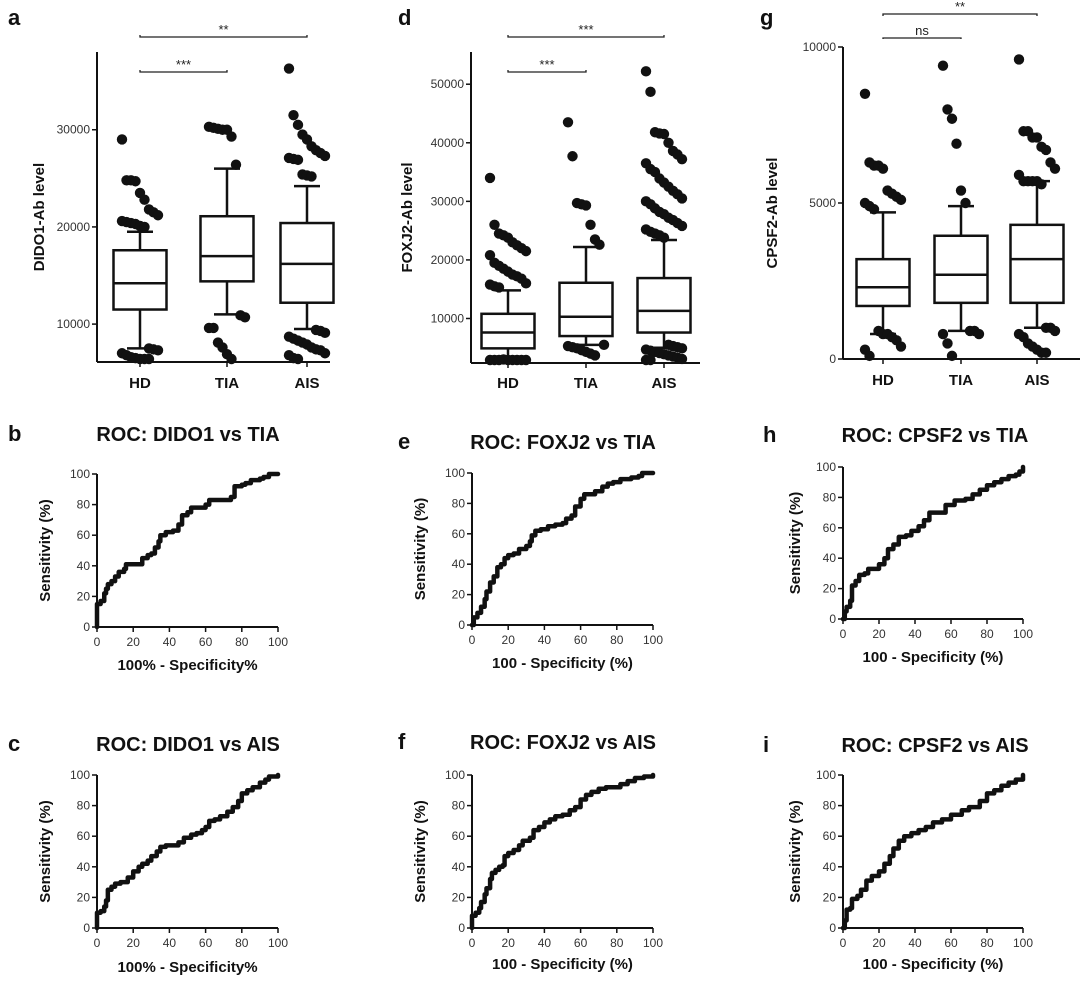  I want to click on x-category-label: AIS, so click(1036, 380).